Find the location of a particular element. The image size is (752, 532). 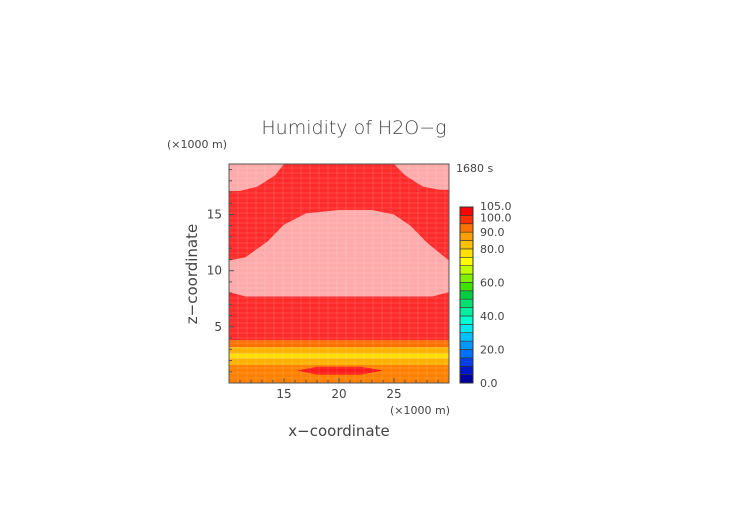

x-tick-label: 25 is located at coordinates (393, 394).